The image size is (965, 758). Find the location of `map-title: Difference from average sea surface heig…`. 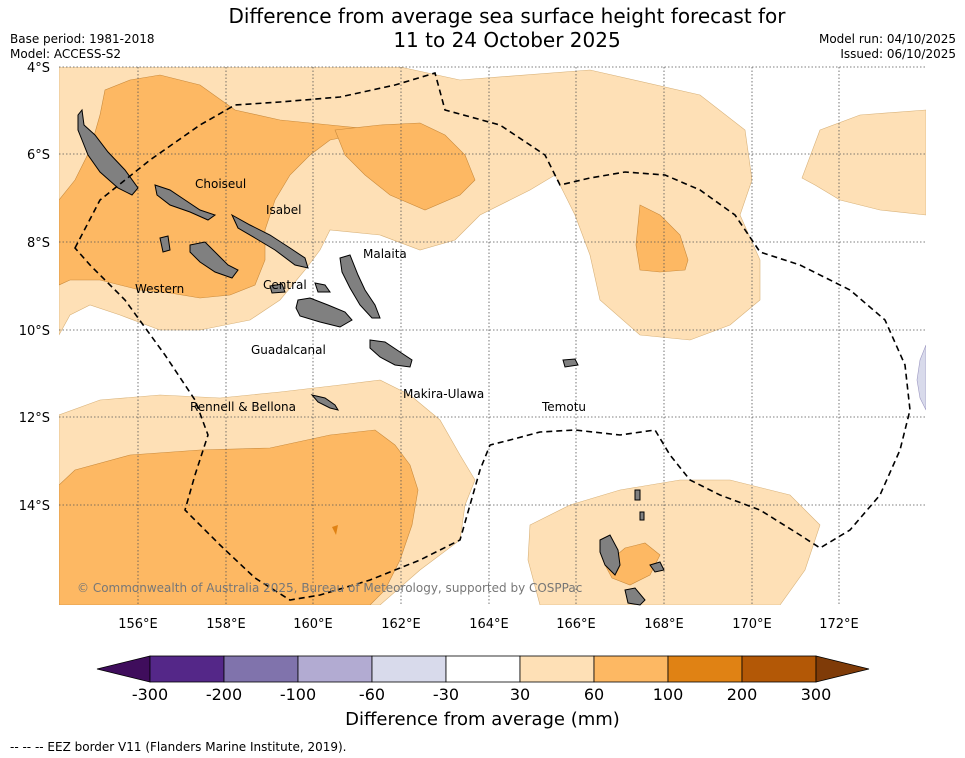

map-title: Difference from average sea surface heig… is located at coordinates (482, 28).